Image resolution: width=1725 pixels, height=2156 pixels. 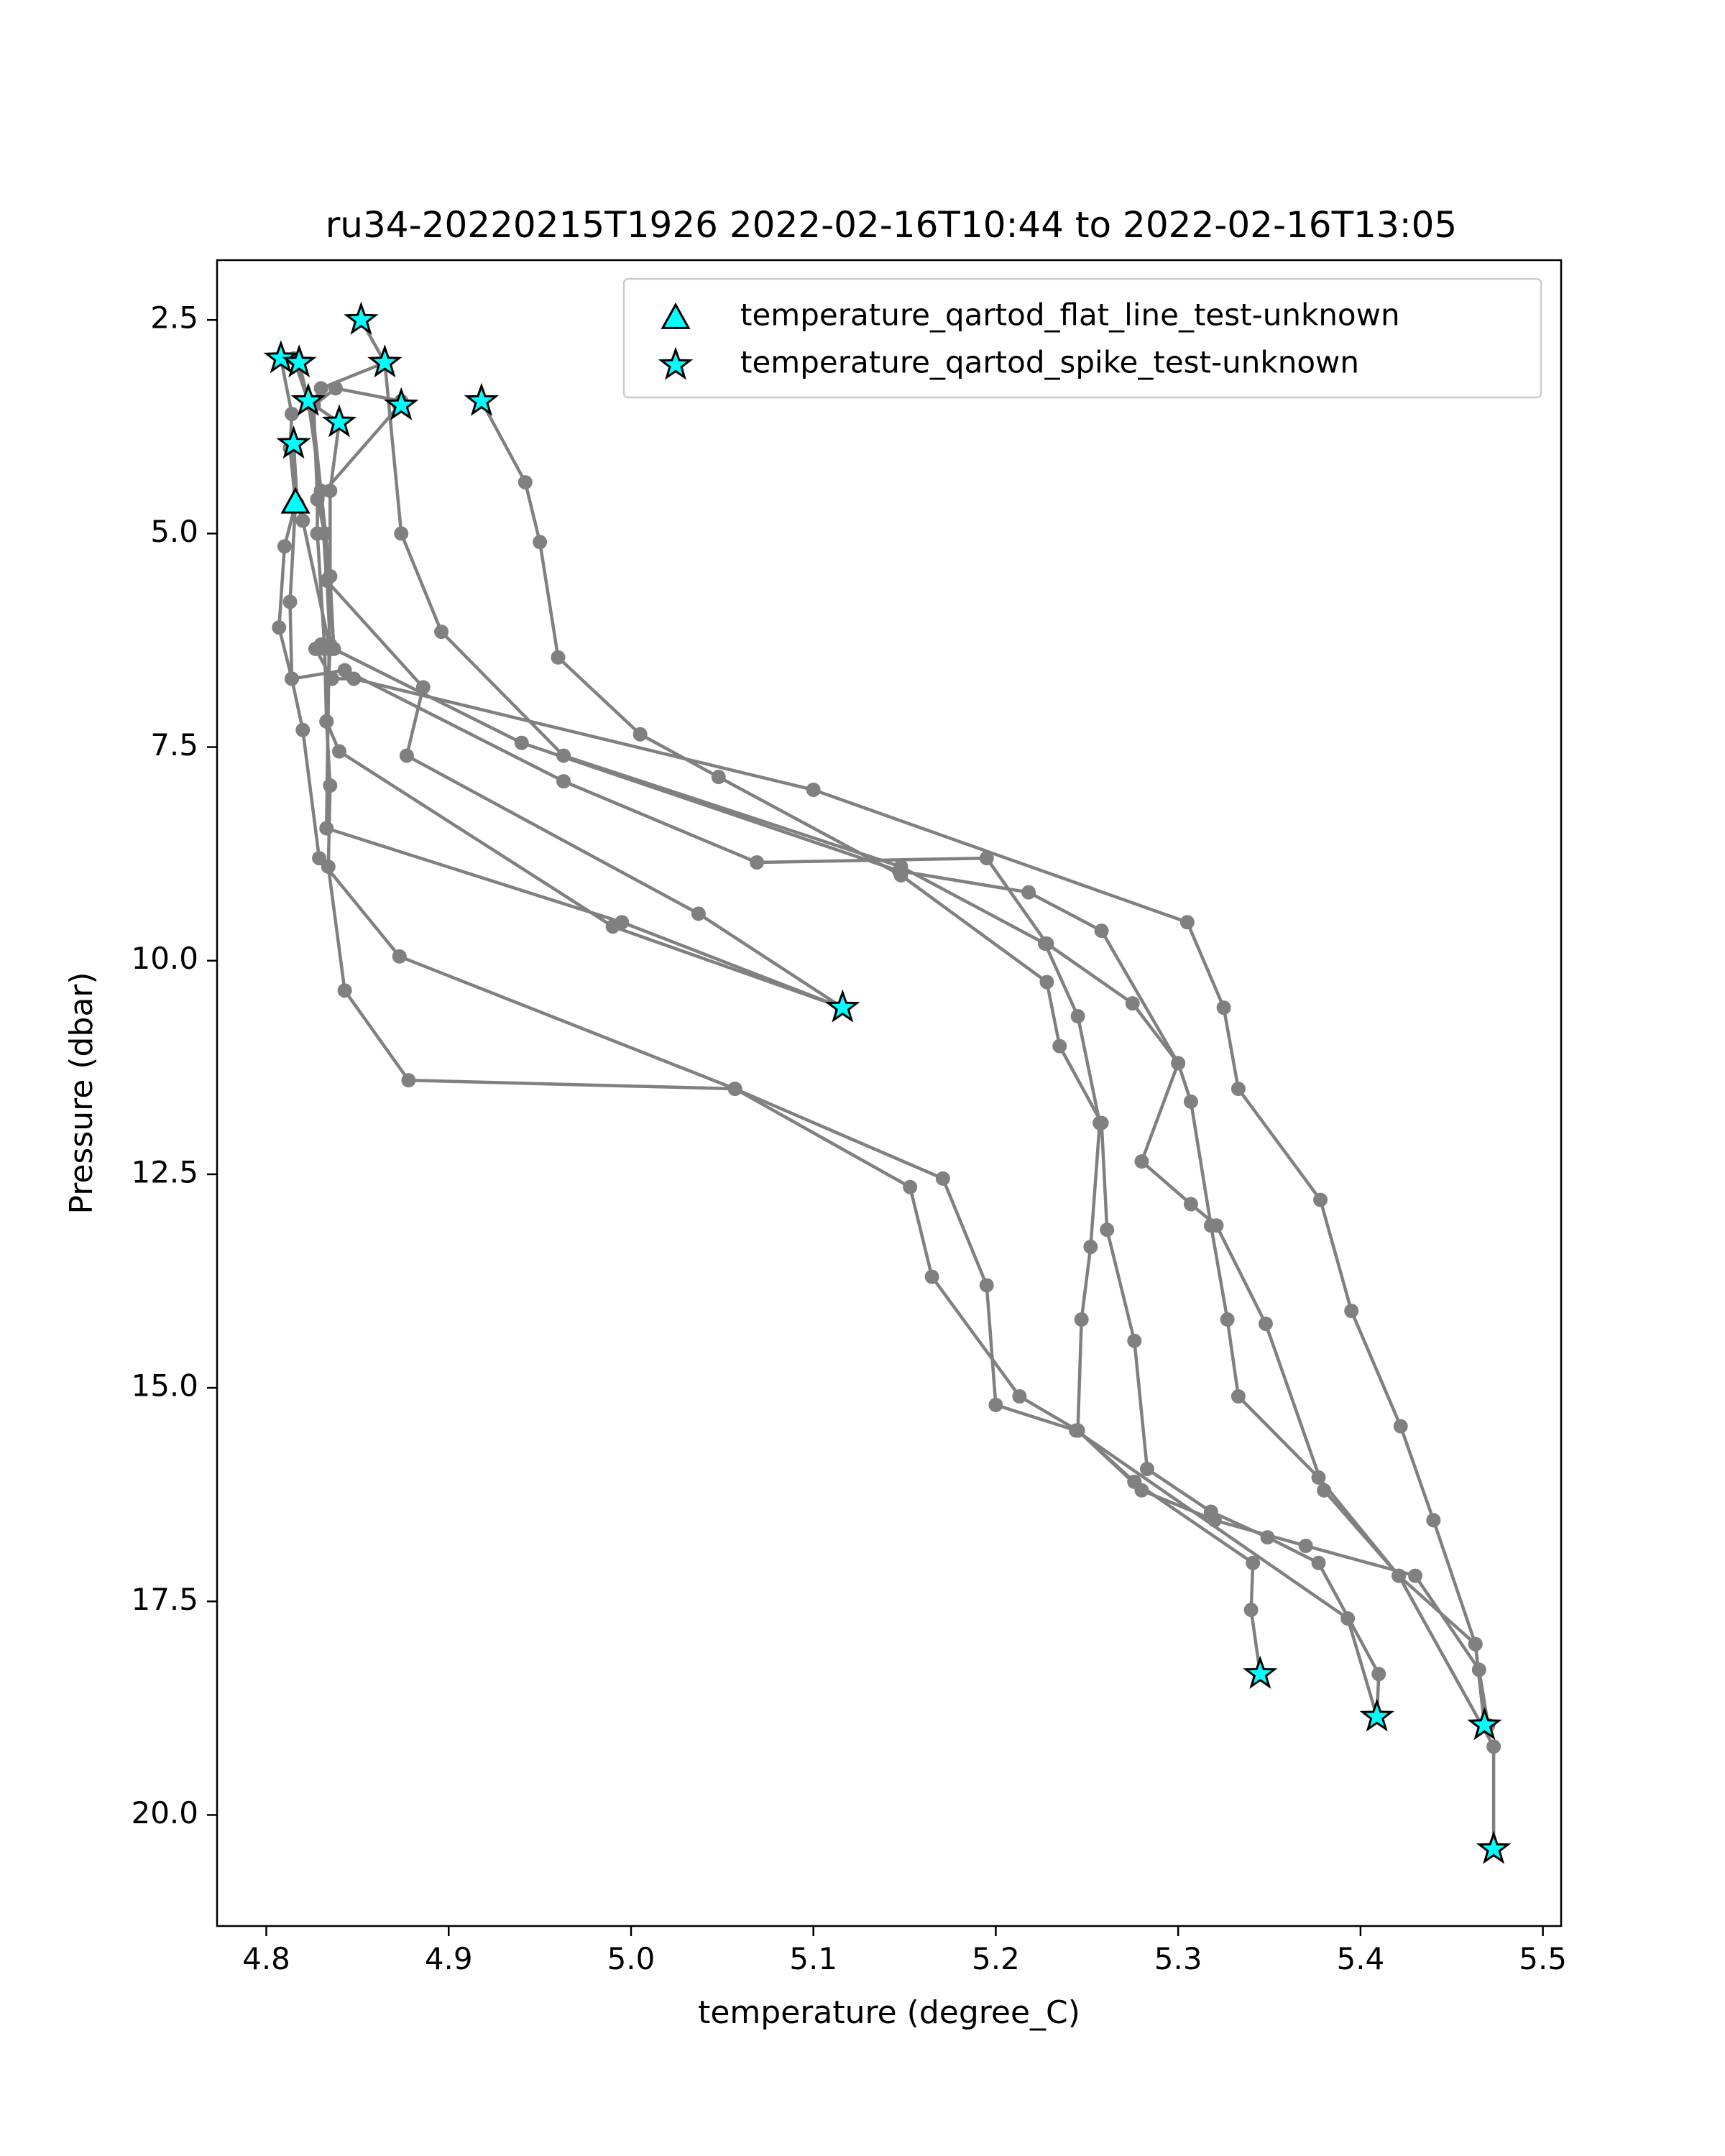 What do you see at coordinates (164, 958) in the screenshot?
I see `y-tick-label: 10.0` at bounding box center [164, 958].